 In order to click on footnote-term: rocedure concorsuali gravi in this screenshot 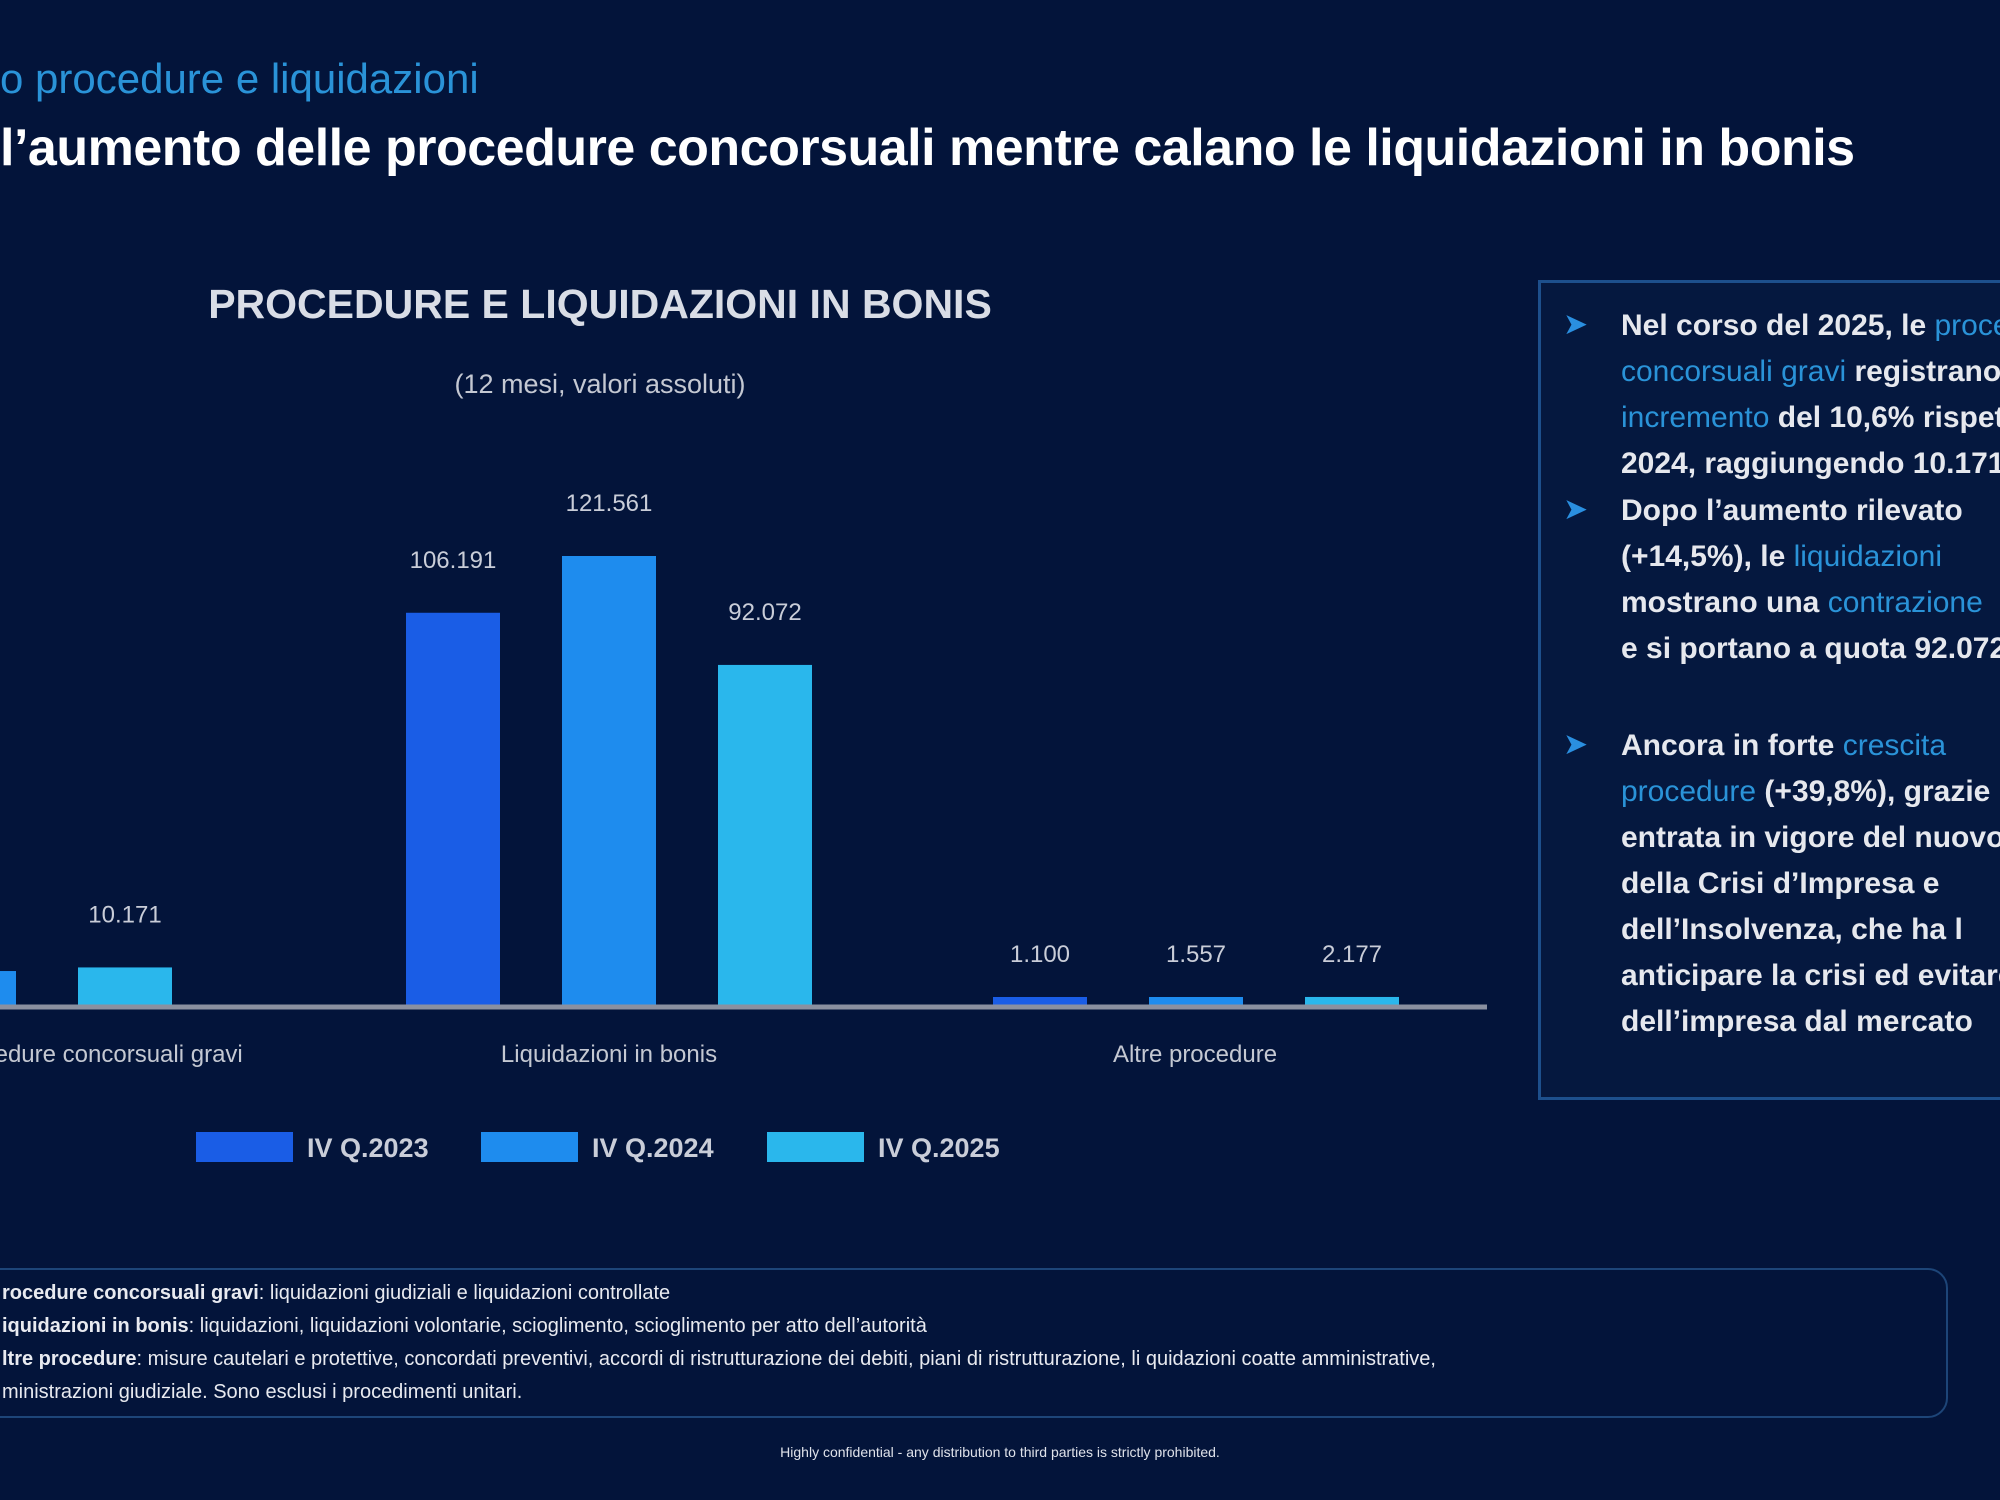, I will do `click(130, 1293)`.